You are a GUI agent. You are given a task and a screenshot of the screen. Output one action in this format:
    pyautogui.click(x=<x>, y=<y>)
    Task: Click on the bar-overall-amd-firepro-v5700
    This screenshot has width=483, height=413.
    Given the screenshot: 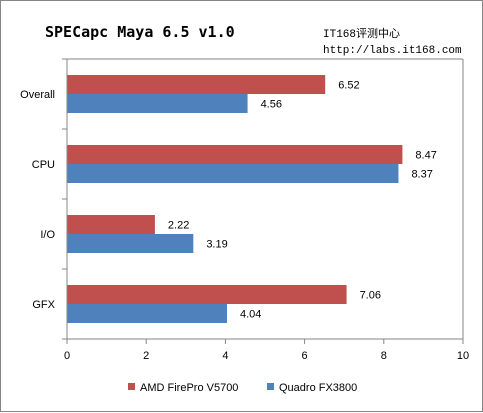 What is the action you would take?
    pyautogui.click(x=196, y=84)
    